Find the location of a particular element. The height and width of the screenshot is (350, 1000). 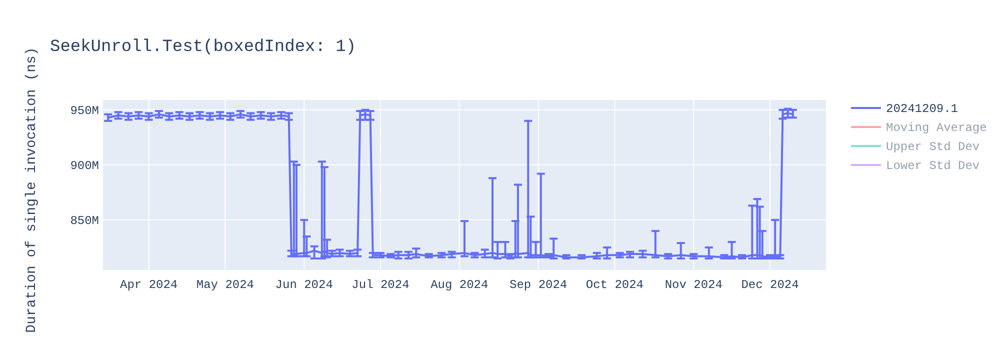

y-axis-title: Duration of single invocation (ns) is located at coordinates (32, 190).